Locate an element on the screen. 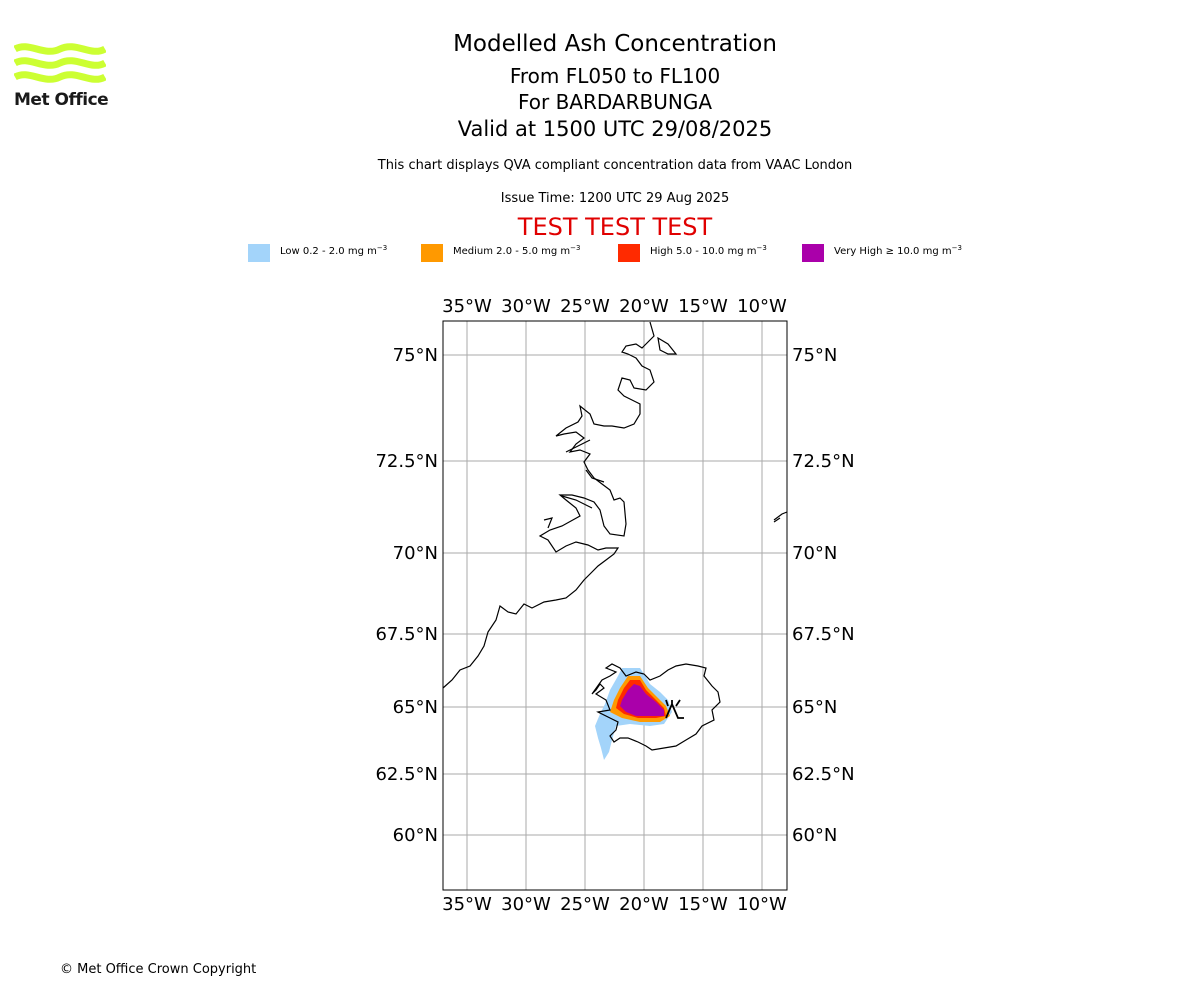 The image size is (1200, 1000). left-lat-labels: 75°N 72.5°N 70°N 67.5°N 65°N 62.5°N 60°N is located at coordinates (406, 595).